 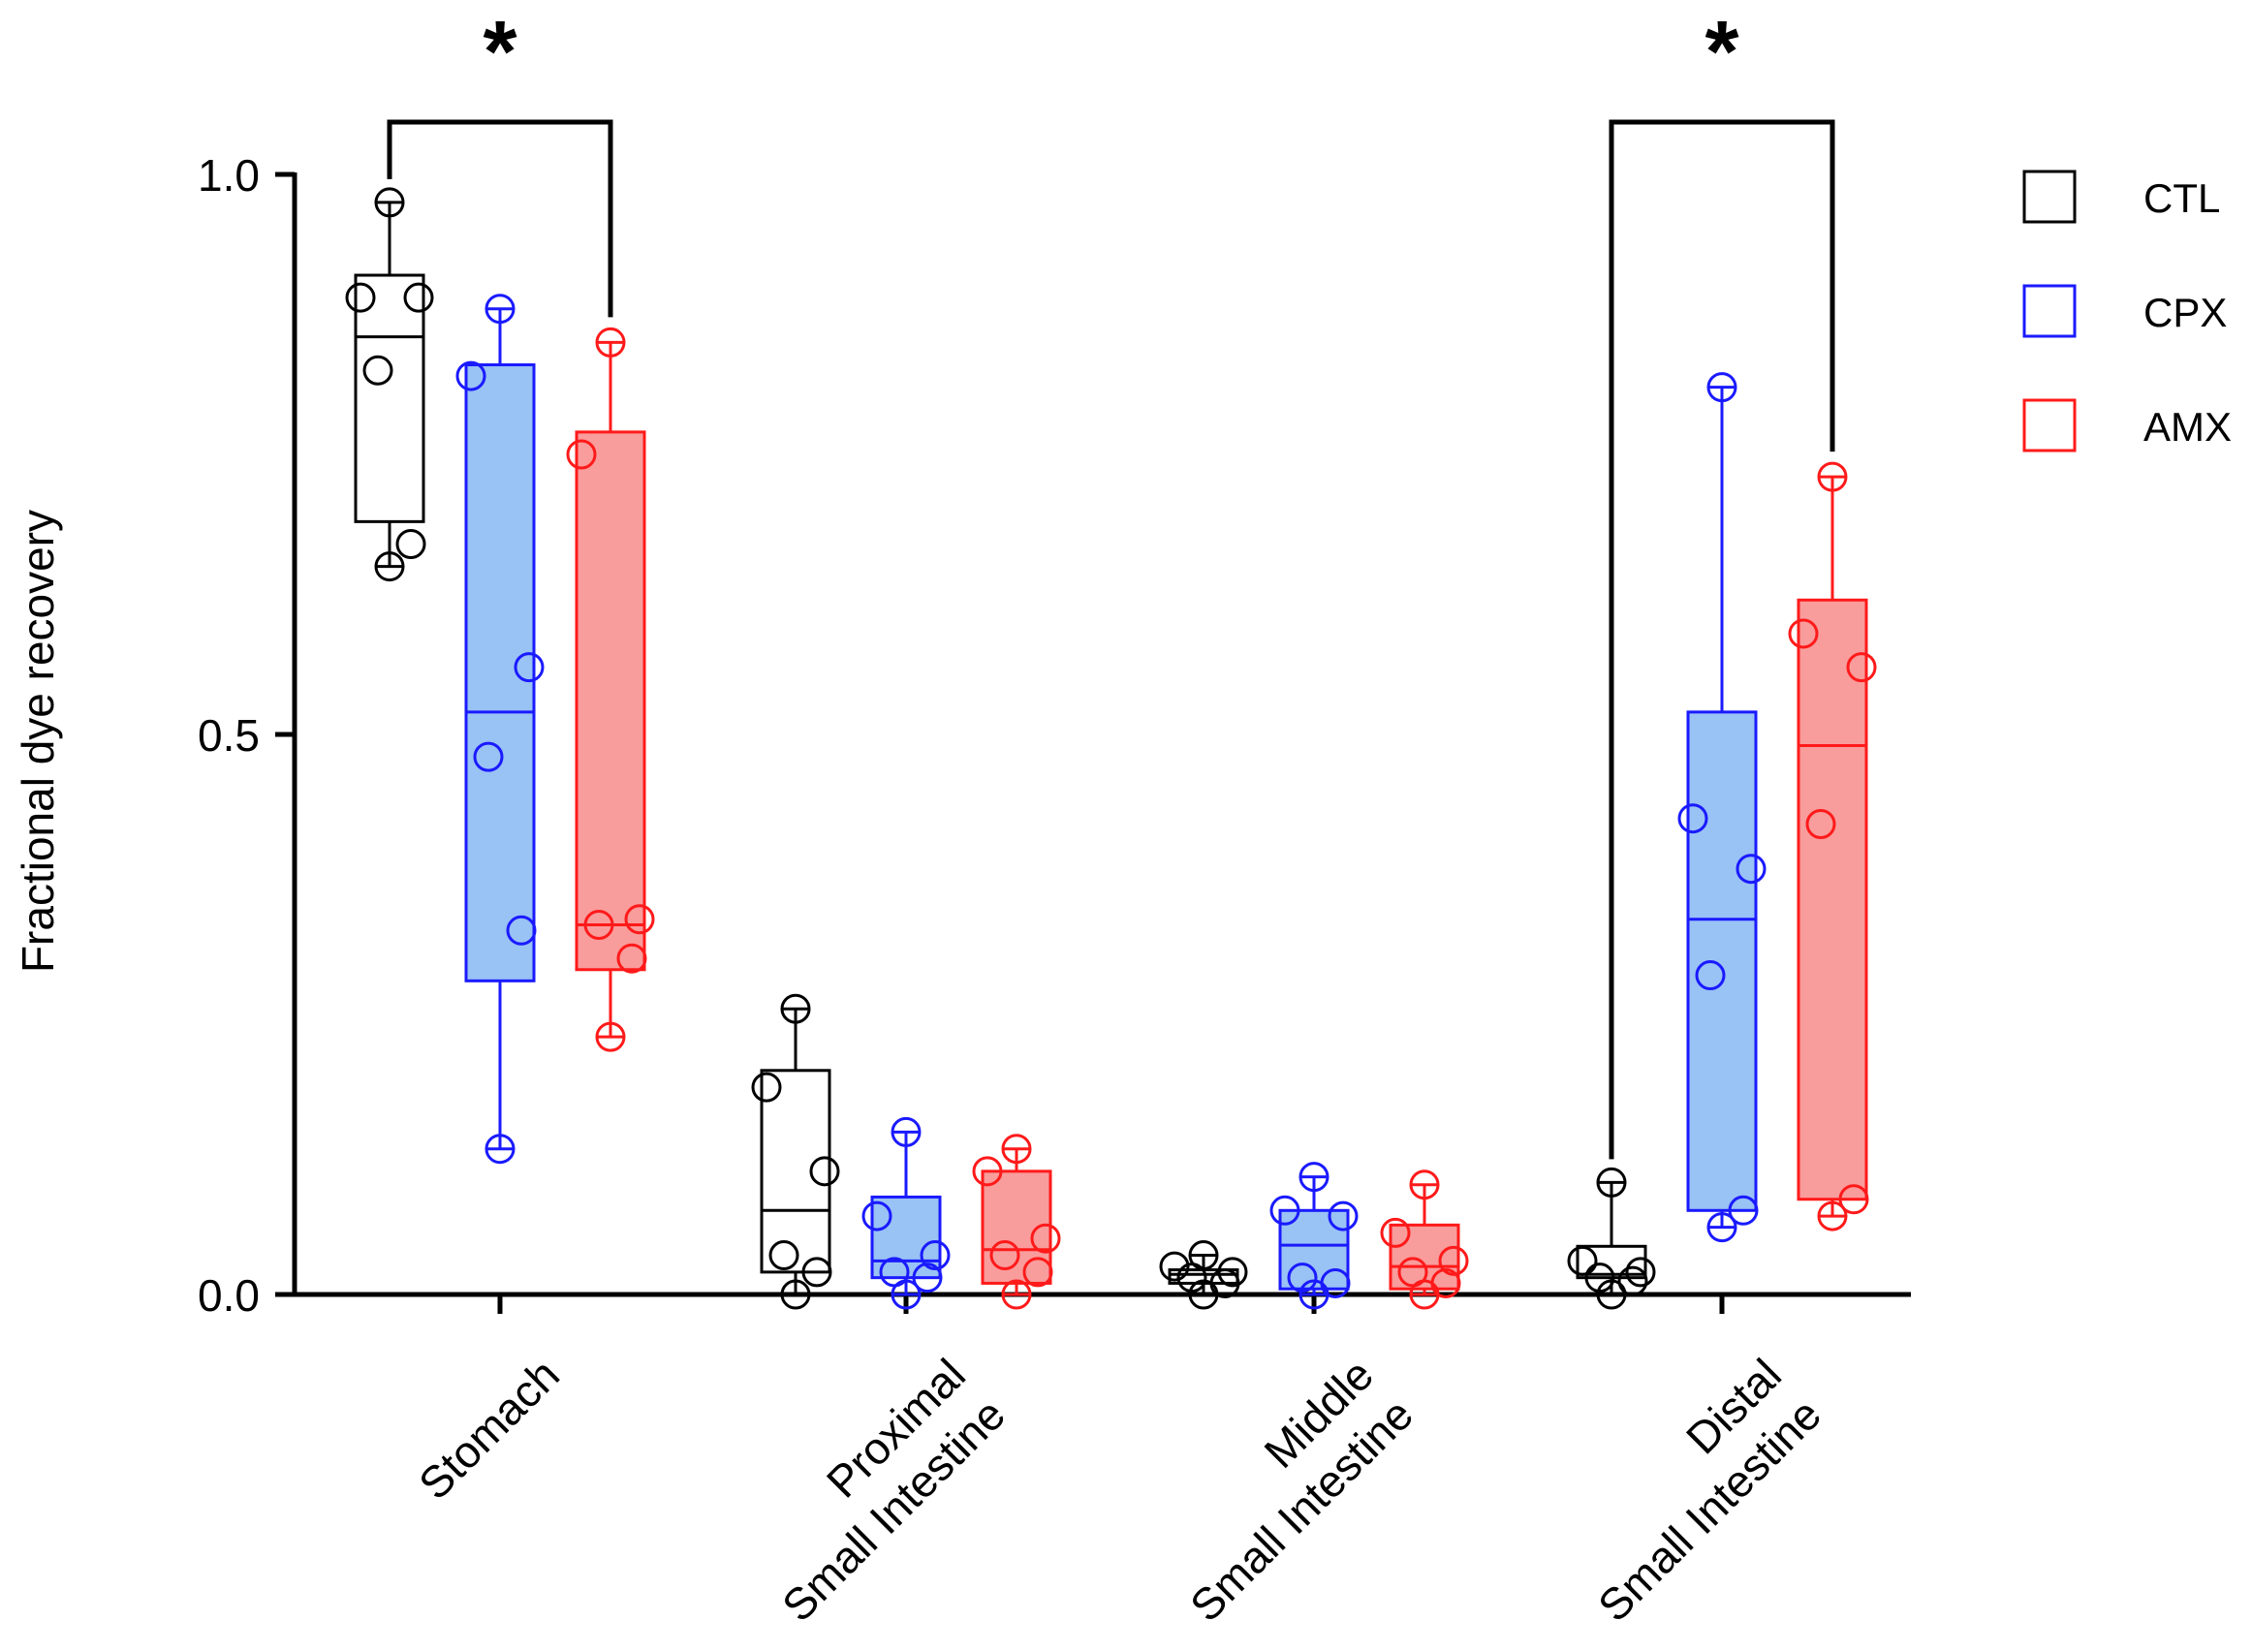 I want to click on y-tick-label: 0.5, so click(x=229, y=735).